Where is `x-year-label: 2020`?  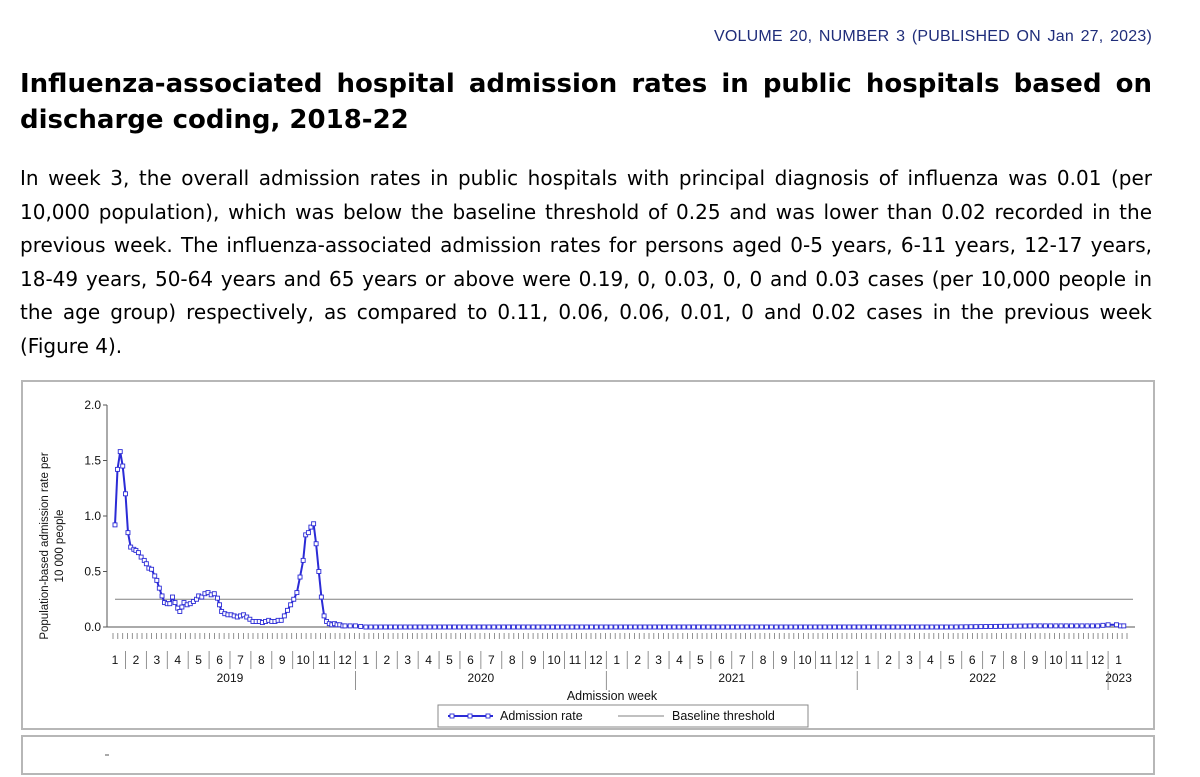
x-year-label: 2020 is located at coordinates (481, 678).